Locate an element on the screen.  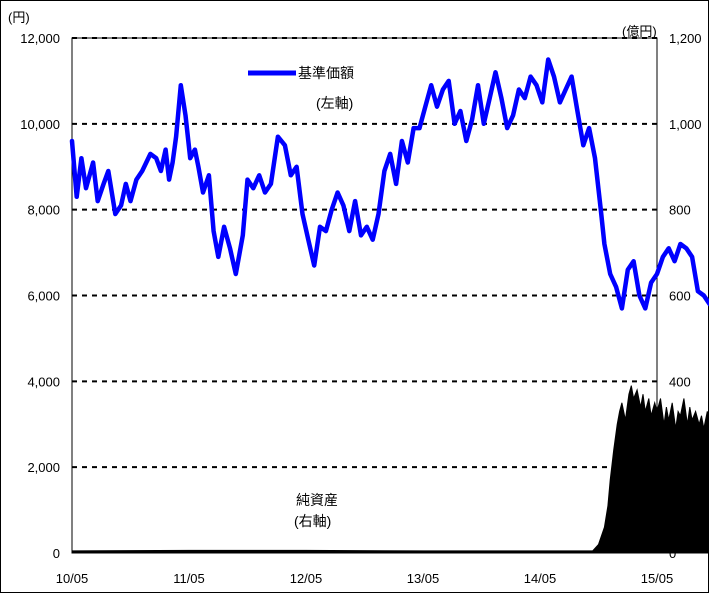
legend-net-assets-axis-note: (右軸) is located at coordinates (312, 521).